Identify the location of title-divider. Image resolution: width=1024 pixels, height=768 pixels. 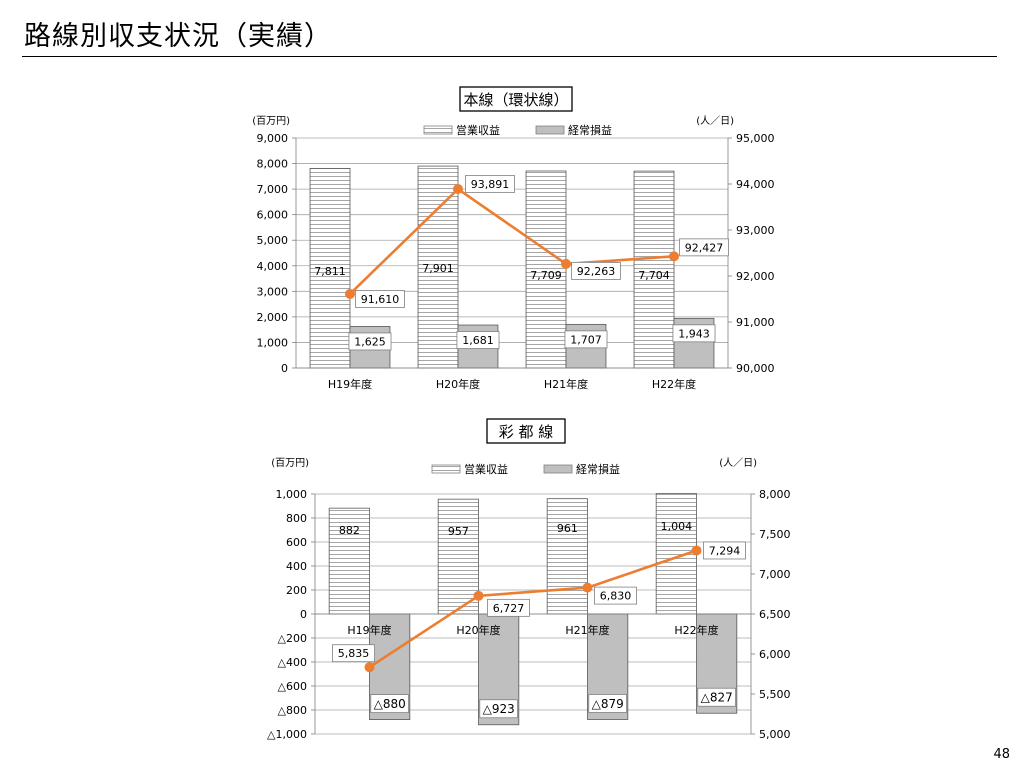
(509, 56).